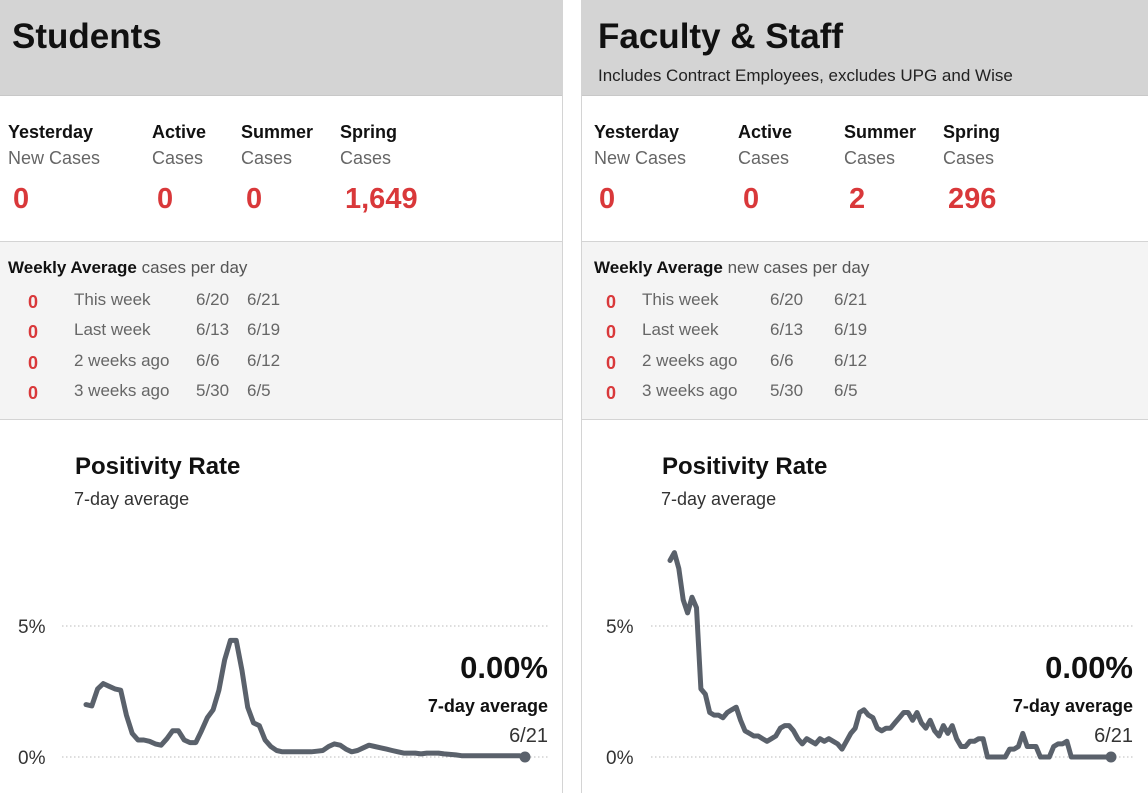 This screenshot has width=1148, height=793. I want to click on weekly-period: 3 weeks ago, so click(690, 390).